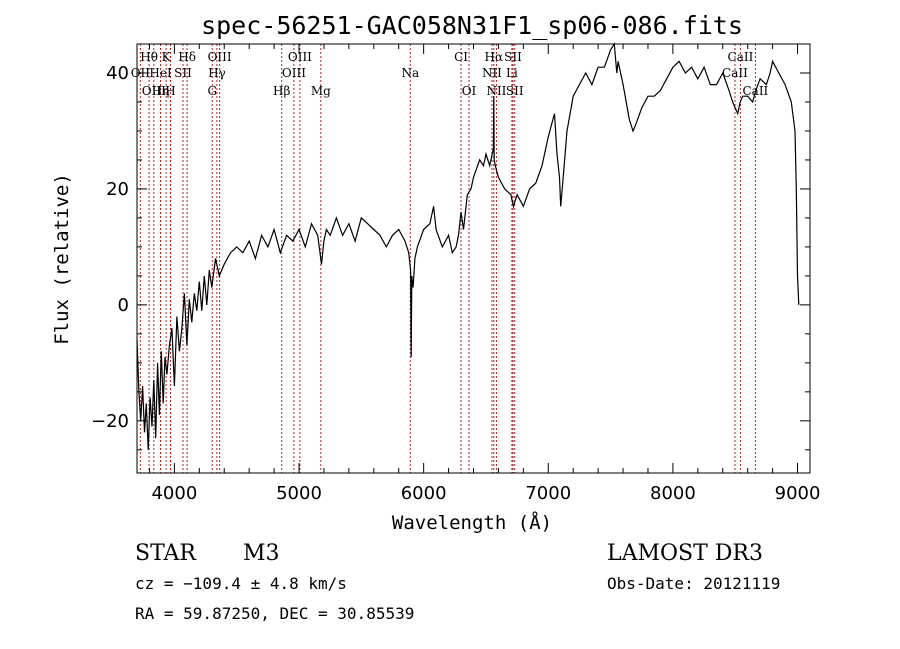 The image size is (900, 649). I want to click on object-subclass: M3, so click(261, 553).